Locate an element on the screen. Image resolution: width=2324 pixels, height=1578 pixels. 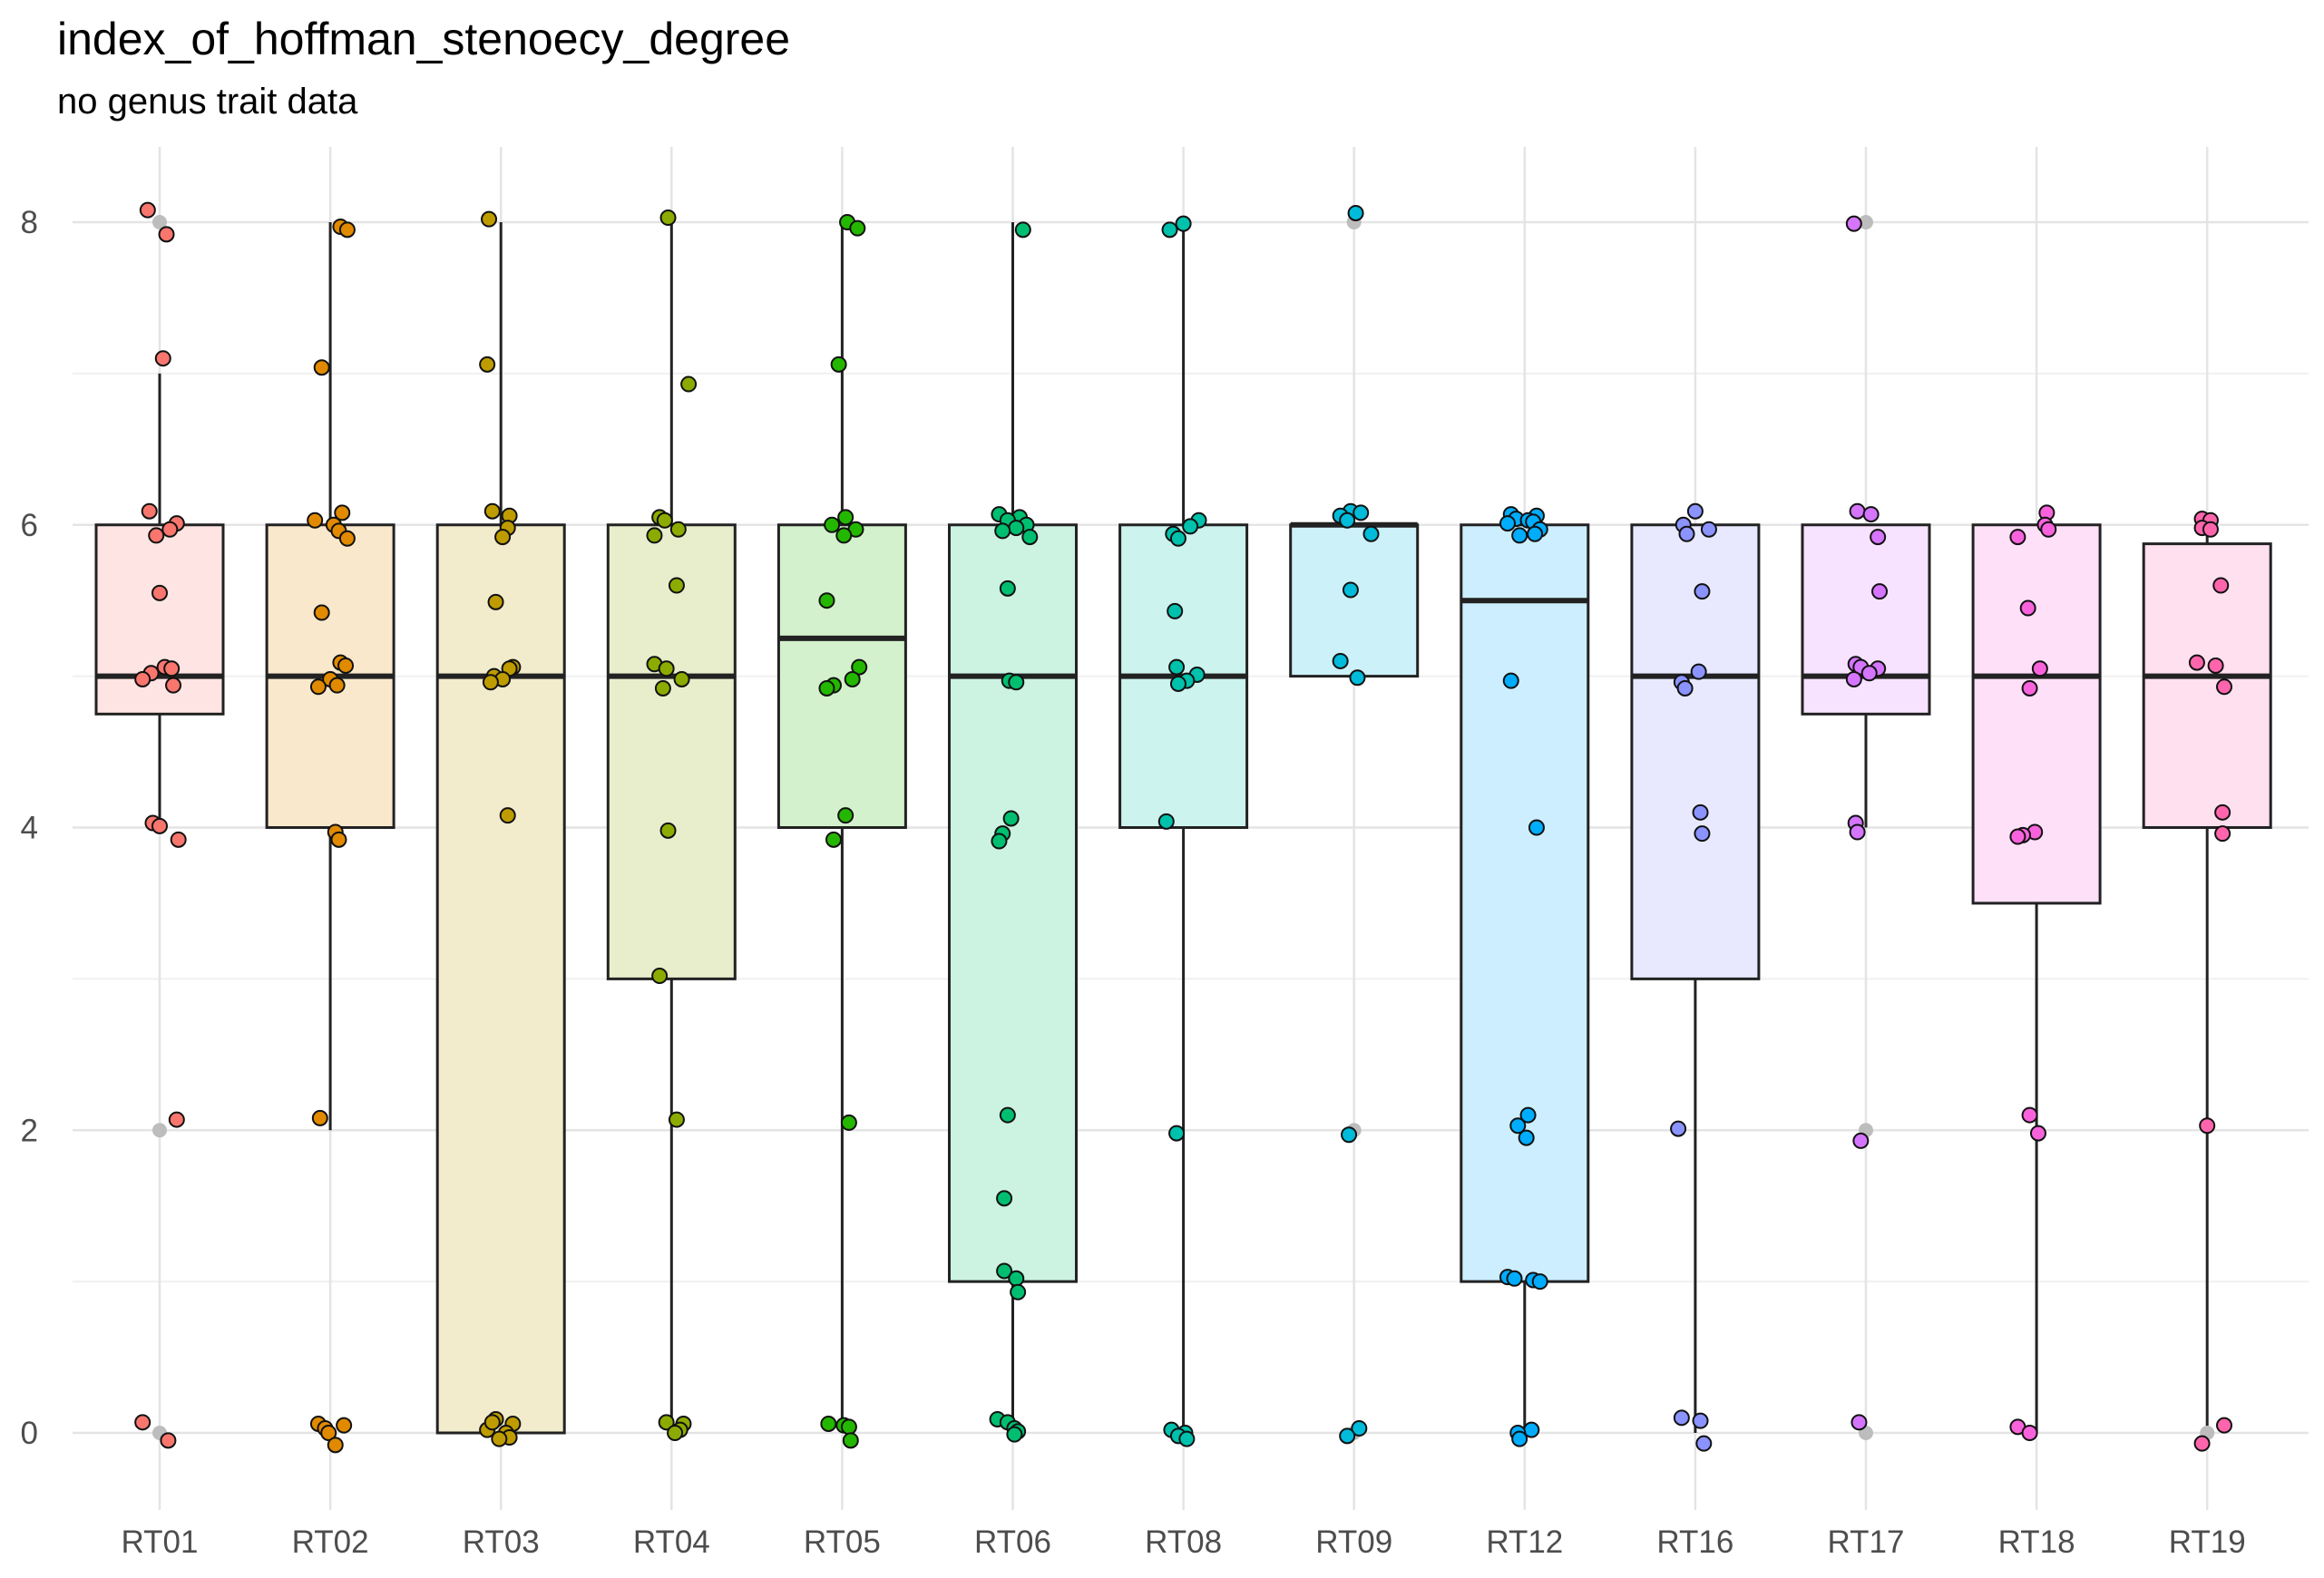
x-tick-label: RT09 is located at coordinates (1353, 1542).